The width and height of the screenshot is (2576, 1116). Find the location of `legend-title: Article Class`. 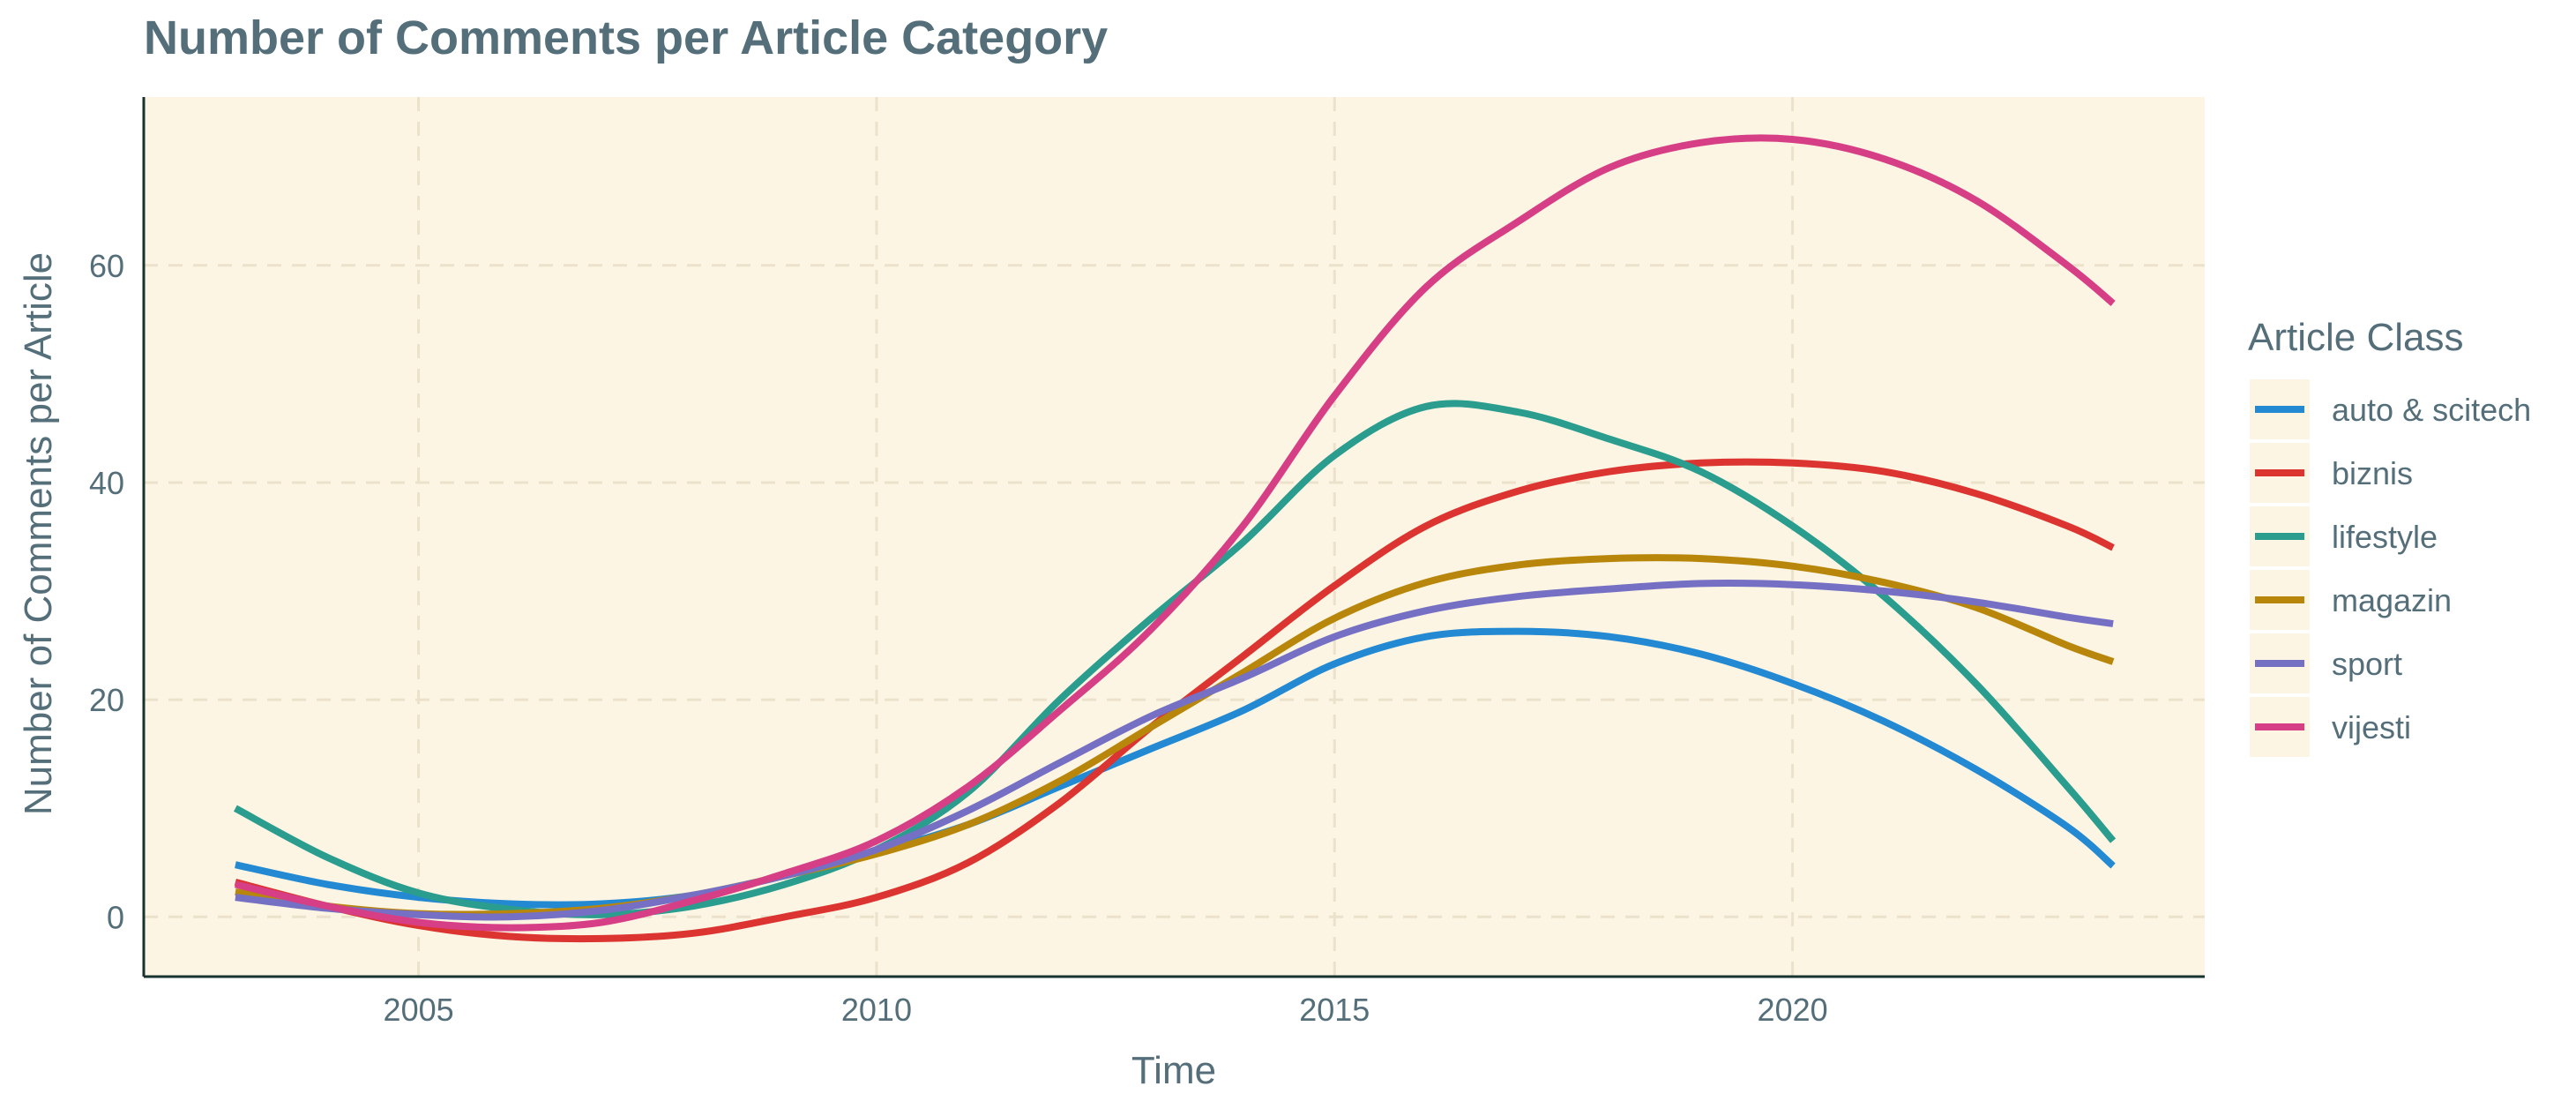

legend-title: Article Class is located at coordinates (2356, 337).